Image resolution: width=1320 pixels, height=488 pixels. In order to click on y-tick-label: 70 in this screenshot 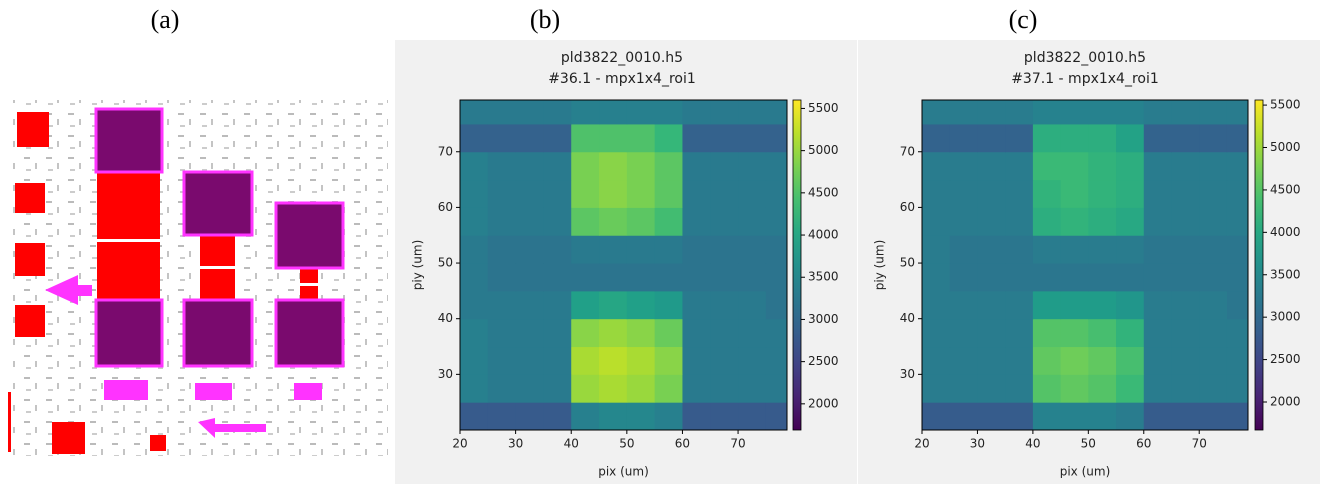, I will do `click(907, 151)`.